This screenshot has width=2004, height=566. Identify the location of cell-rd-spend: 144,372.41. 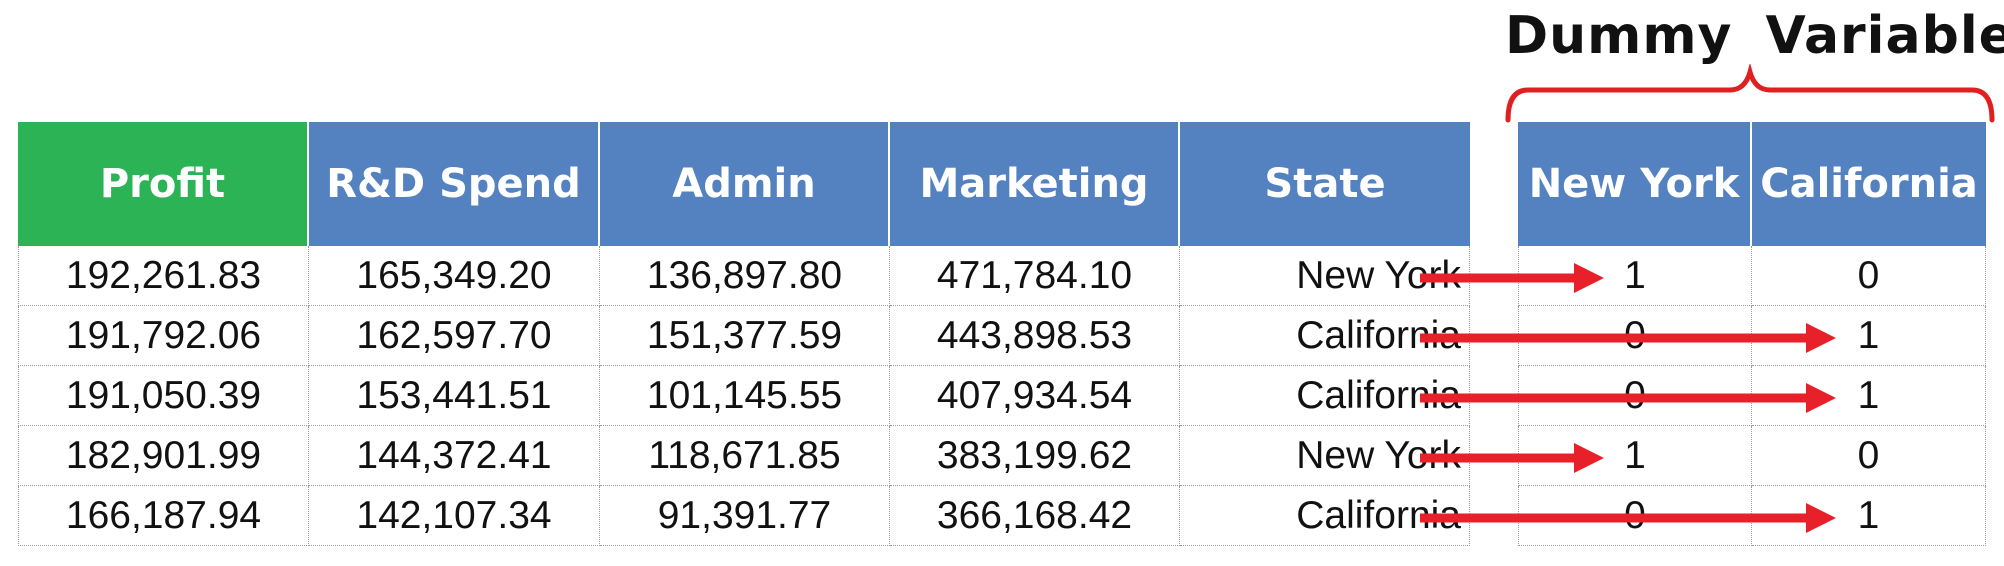
(454, 456).